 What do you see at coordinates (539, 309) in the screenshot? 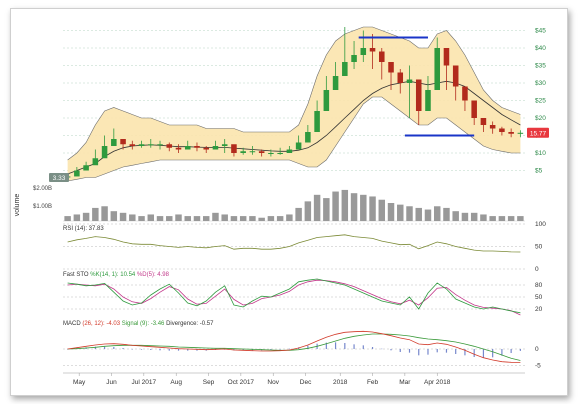
I see `stochastic-tick-label: 20` at bounding box center [539, 309].